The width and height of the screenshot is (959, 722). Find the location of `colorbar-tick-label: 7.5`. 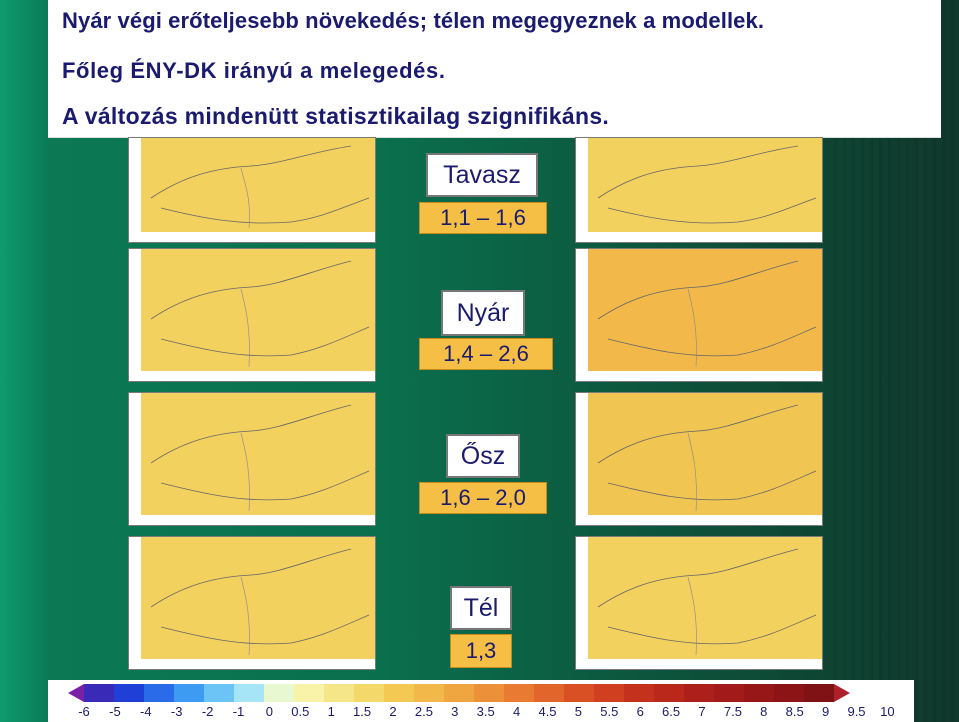

colorbar-tick-label: 7.5 is located at coordinates (732, 711).